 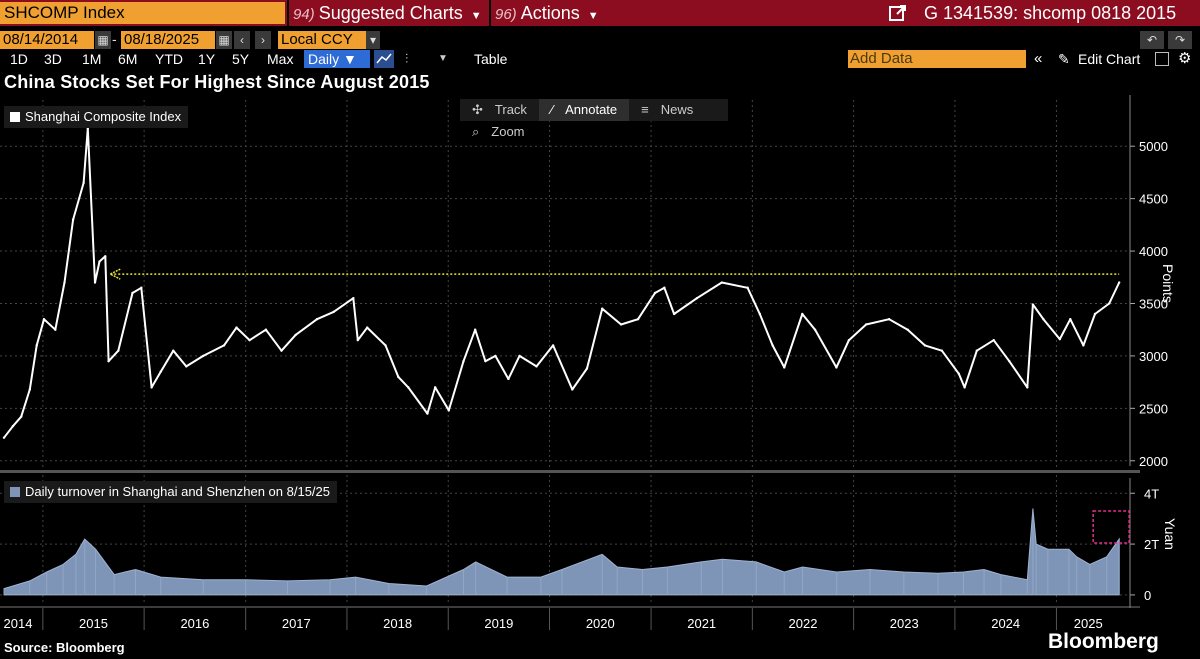 I want to click on end-date-field: 08/18/2025, so click(x=168, y=40).